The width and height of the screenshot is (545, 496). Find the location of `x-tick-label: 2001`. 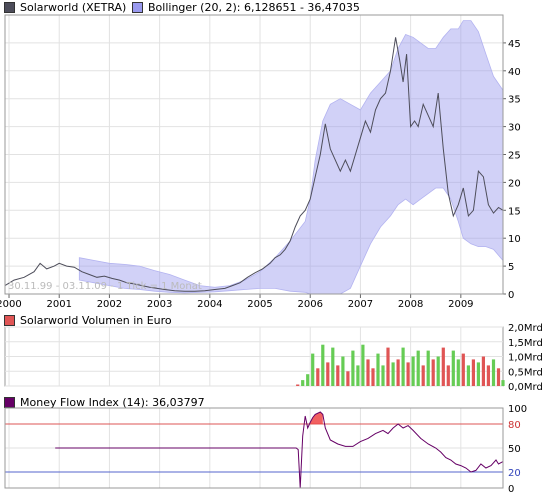

x-tick-label: 2001 is located at coordinates (58, 304).